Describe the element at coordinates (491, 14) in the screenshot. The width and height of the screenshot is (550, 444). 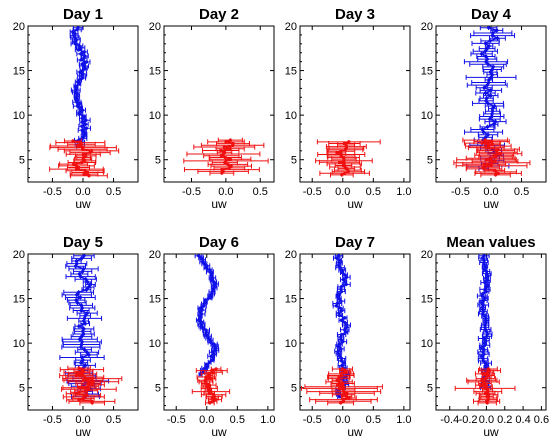
I see `panel-title: Day 4` at that location.